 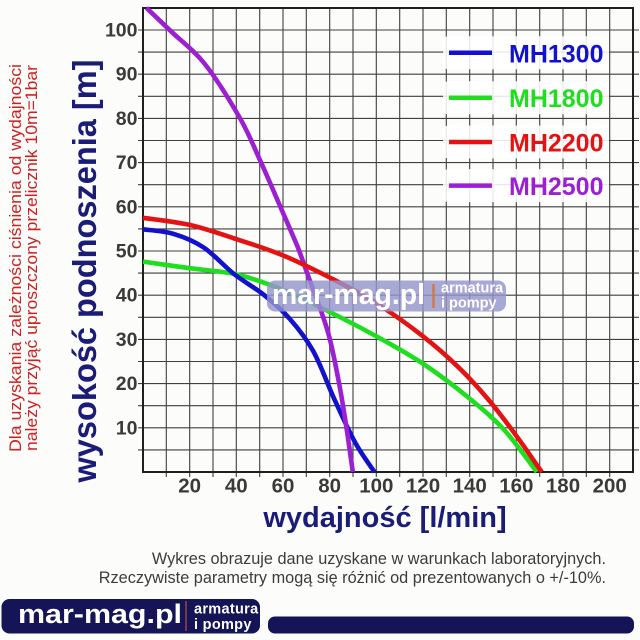 I want to click on svg-text: 160, so click(x=516, y=486).